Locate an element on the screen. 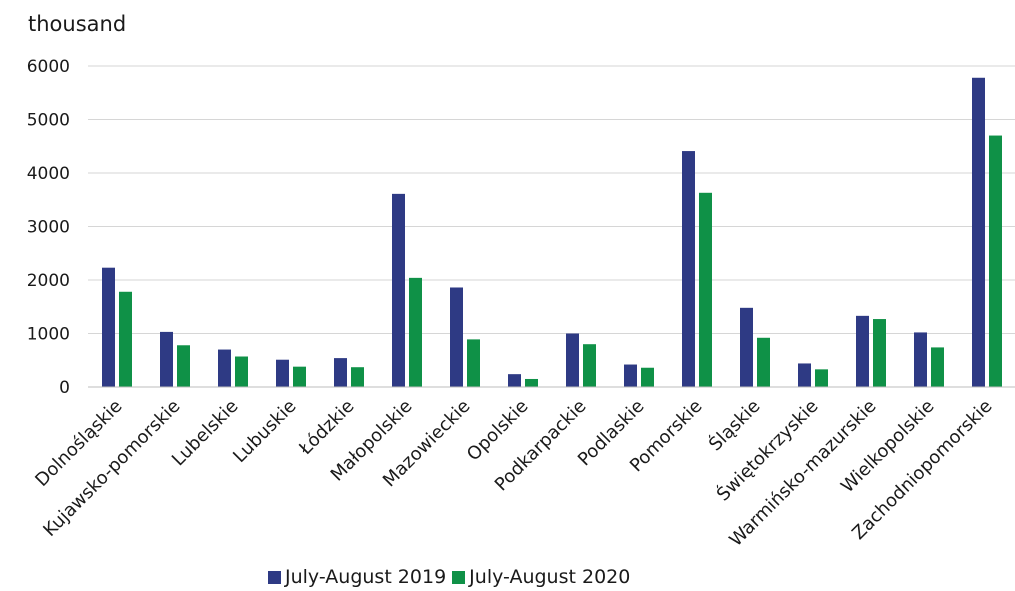  y-tick-label: 6000 is located at coordinates (48, 67).